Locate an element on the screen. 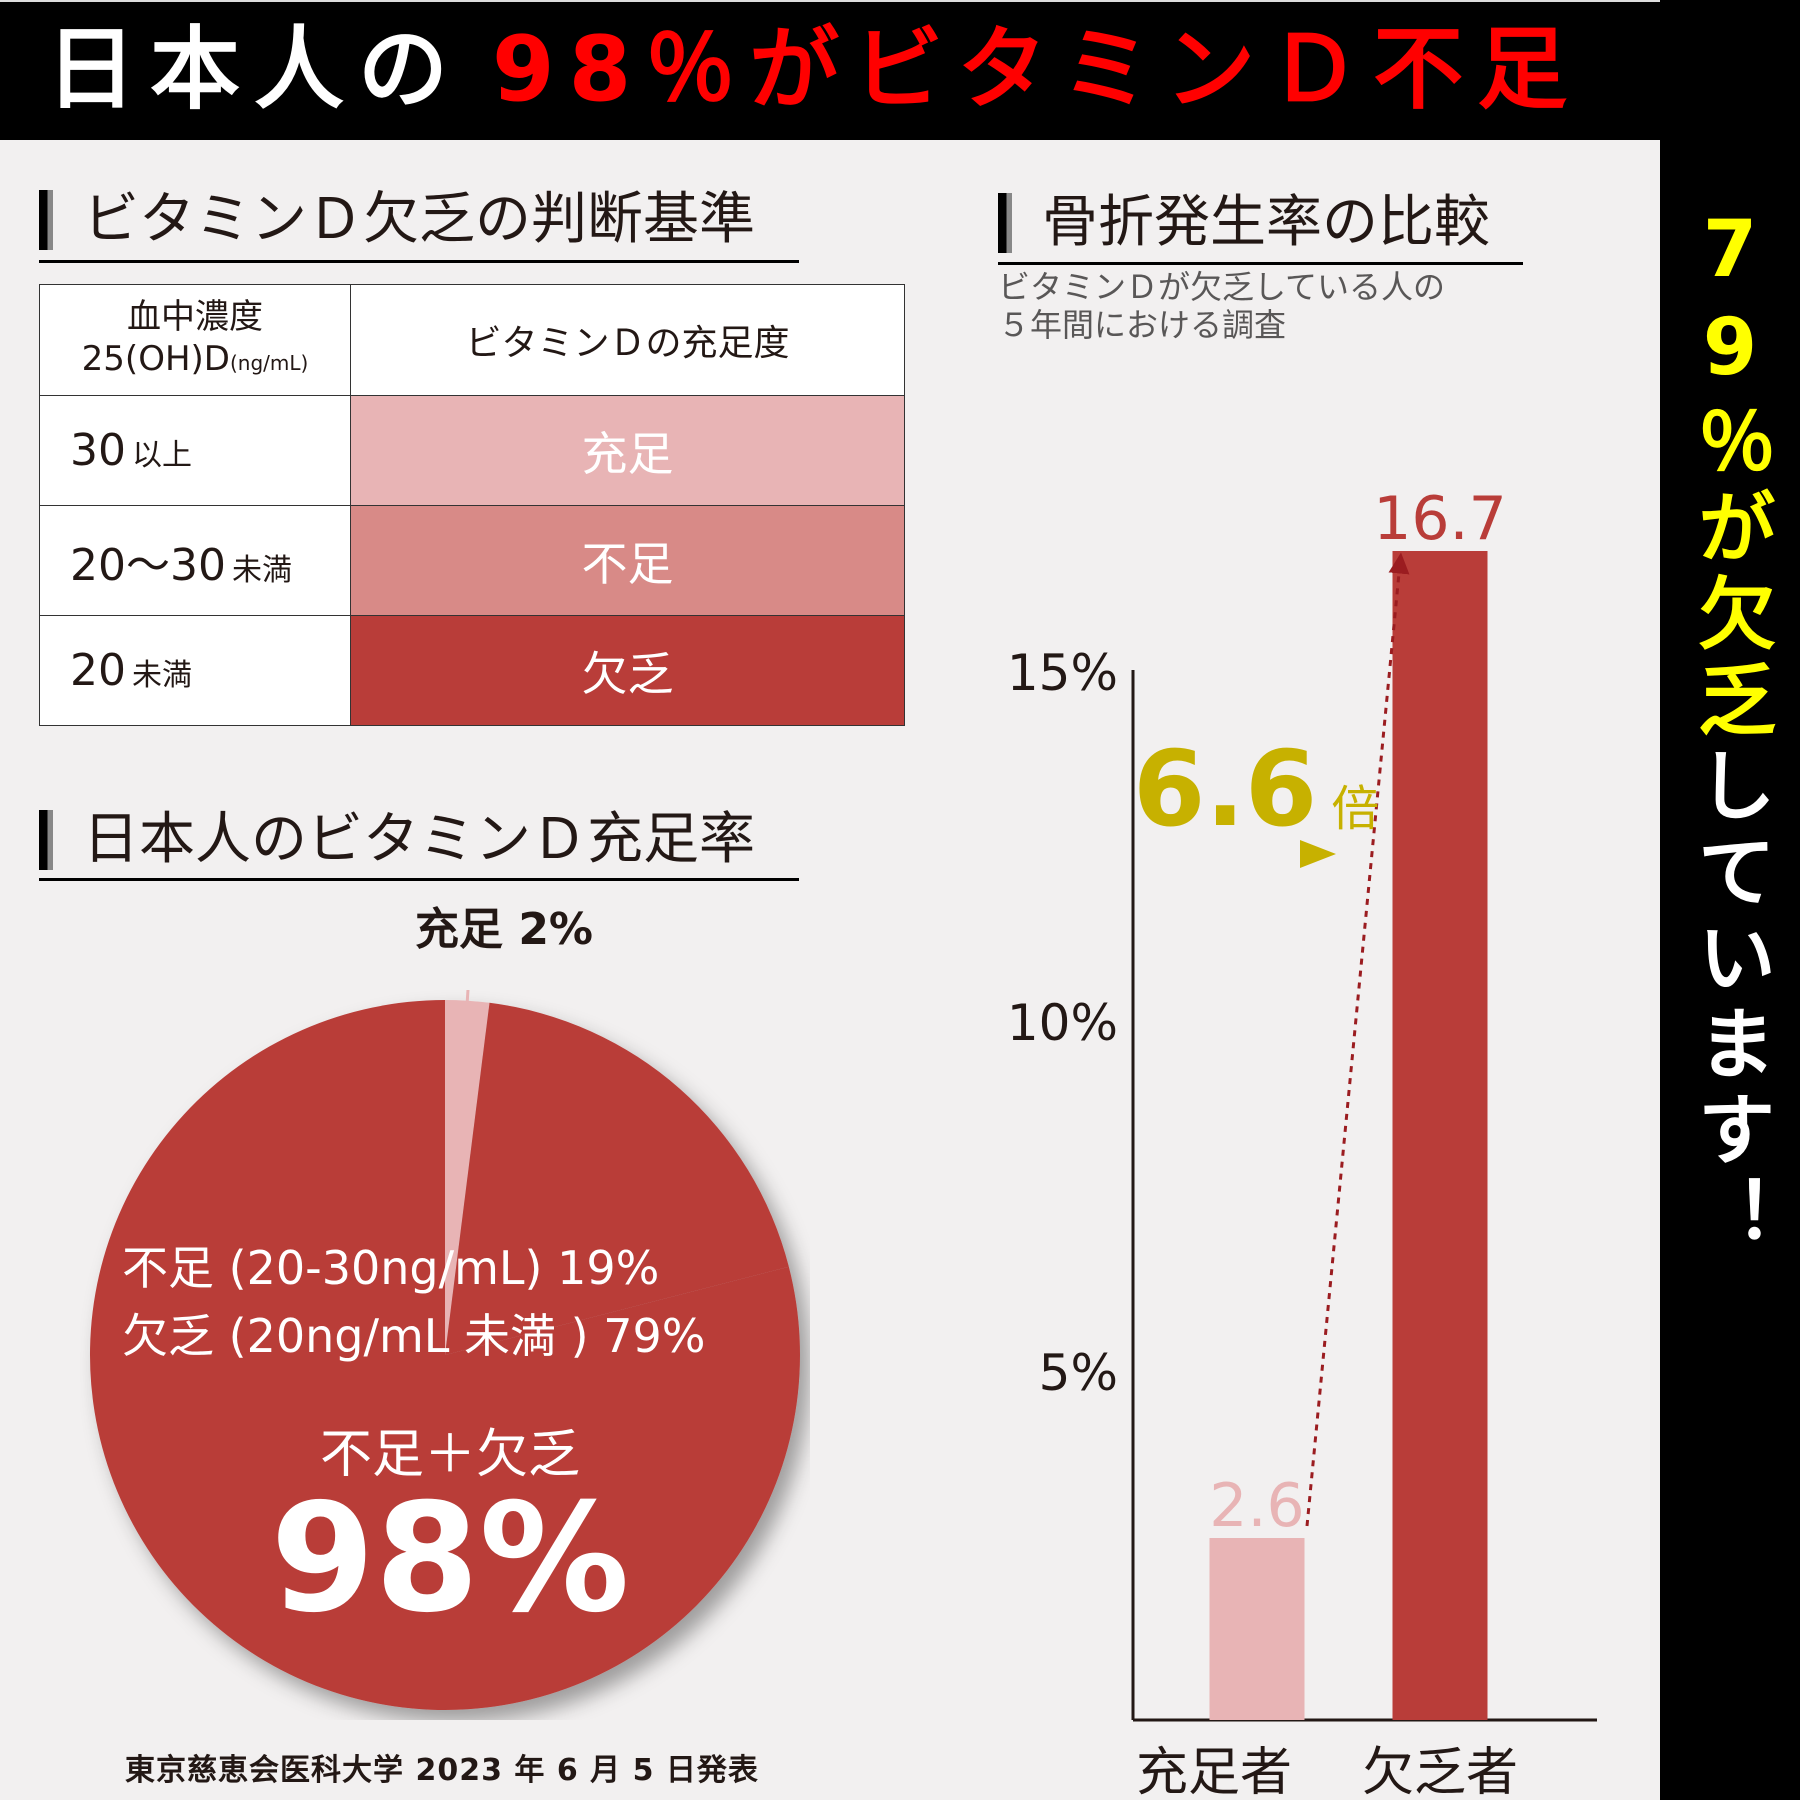 This screenshot has width=1800, height=1800. pie-outside-label: 充足 2% is located at coordinates (504, 929).